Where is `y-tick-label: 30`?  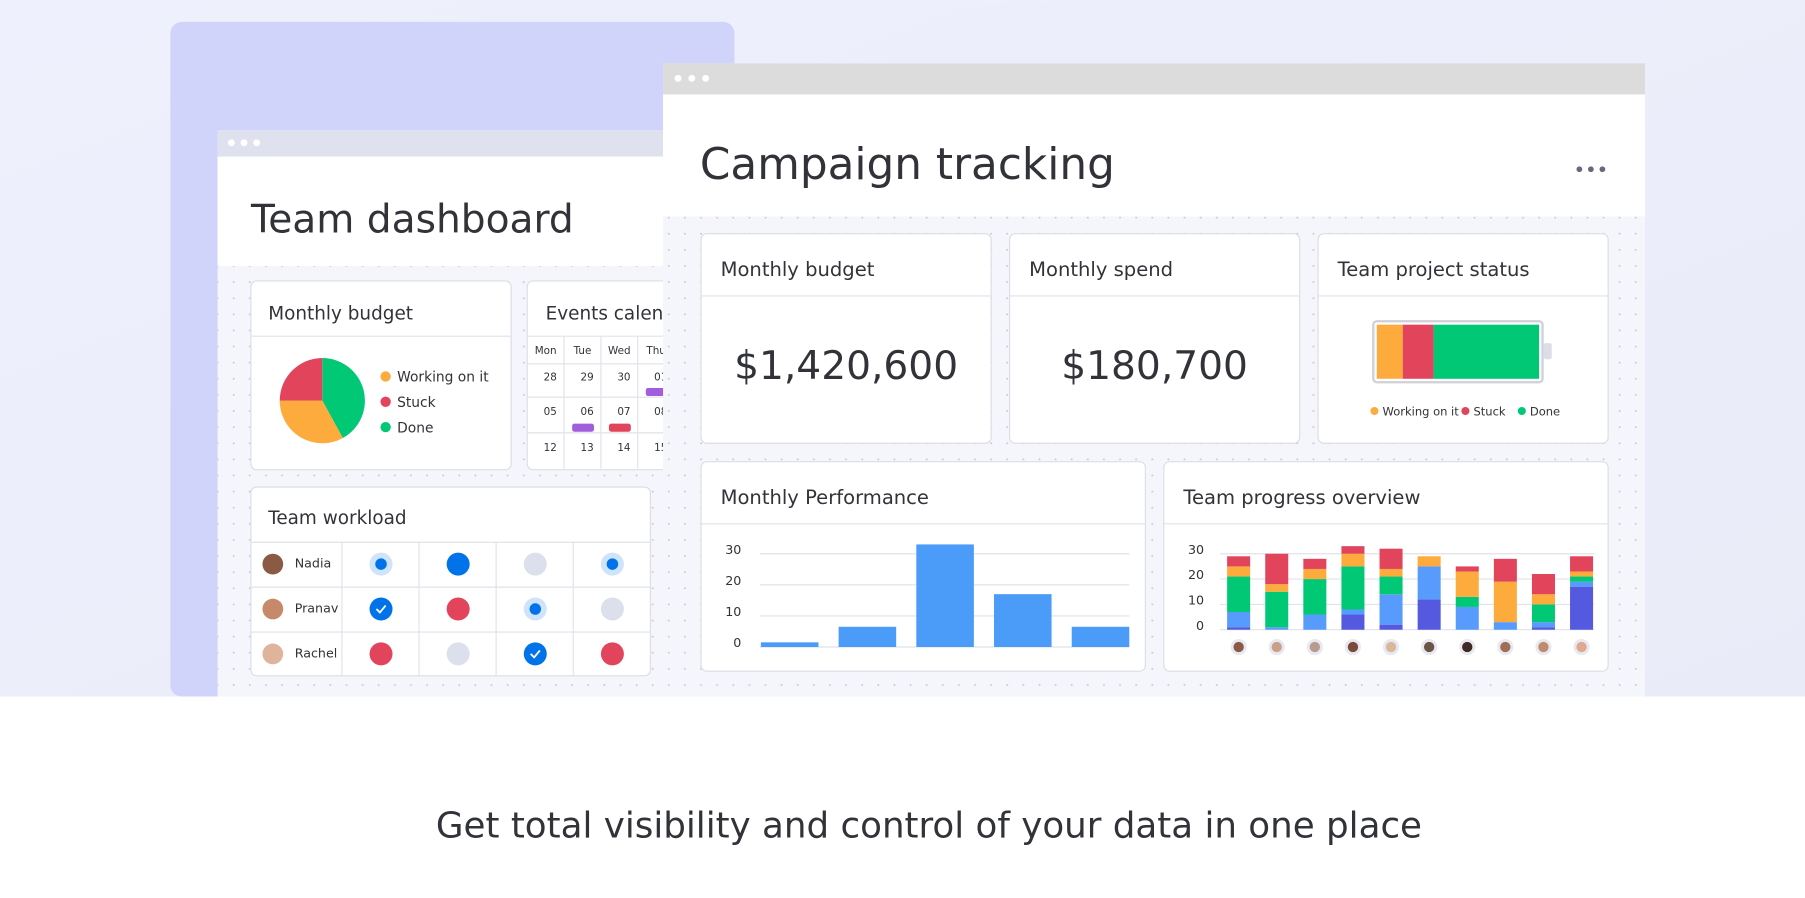 y-tick-label: 30 is located at coordinates (733, 549).